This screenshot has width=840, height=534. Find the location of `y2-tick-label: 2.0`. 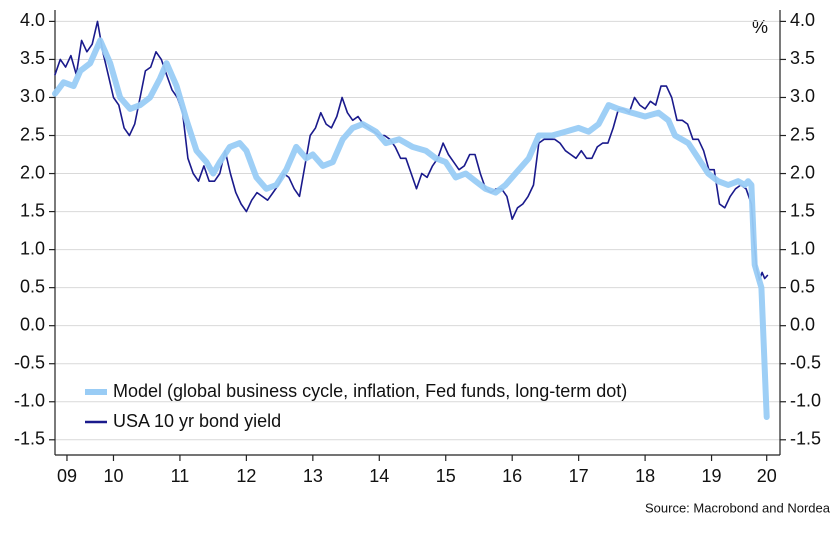

y2-tick-label: 2.0 is located at coordinates (802, 172).